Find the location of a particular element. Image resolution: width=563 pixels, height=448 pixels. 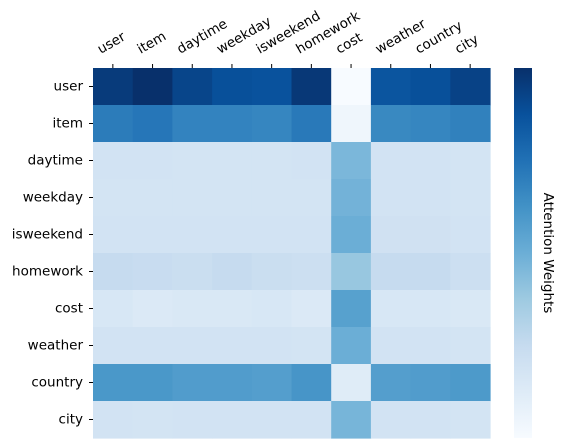

heatmap-cell-isweekend-weekday is located at coordinates (232, 235).